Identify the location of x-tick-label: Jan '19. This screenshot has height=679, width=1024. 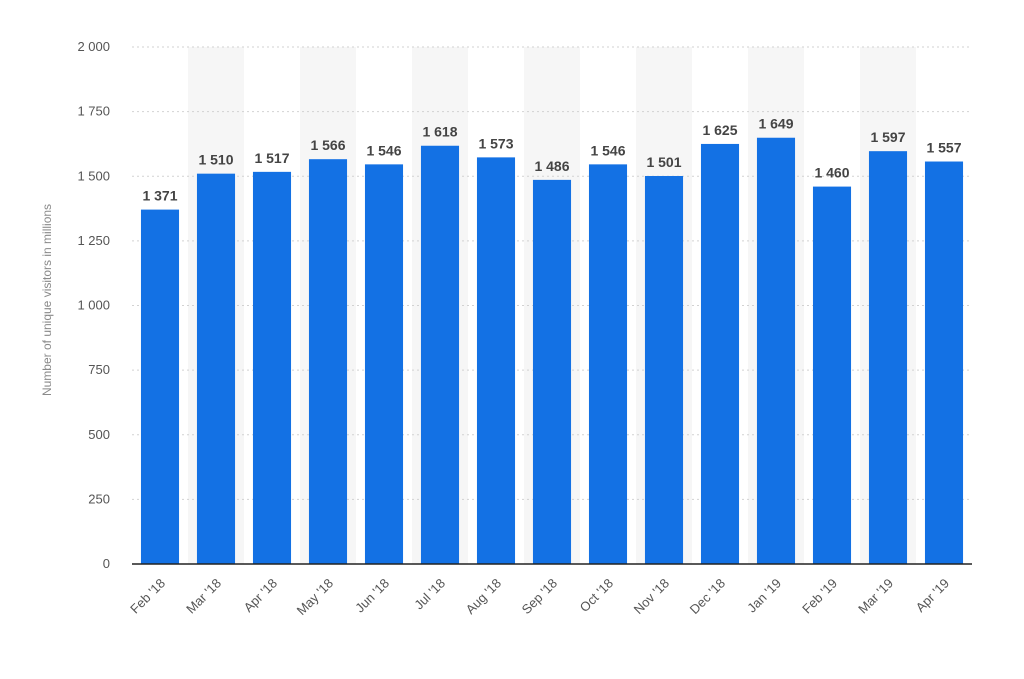
(764, 596).